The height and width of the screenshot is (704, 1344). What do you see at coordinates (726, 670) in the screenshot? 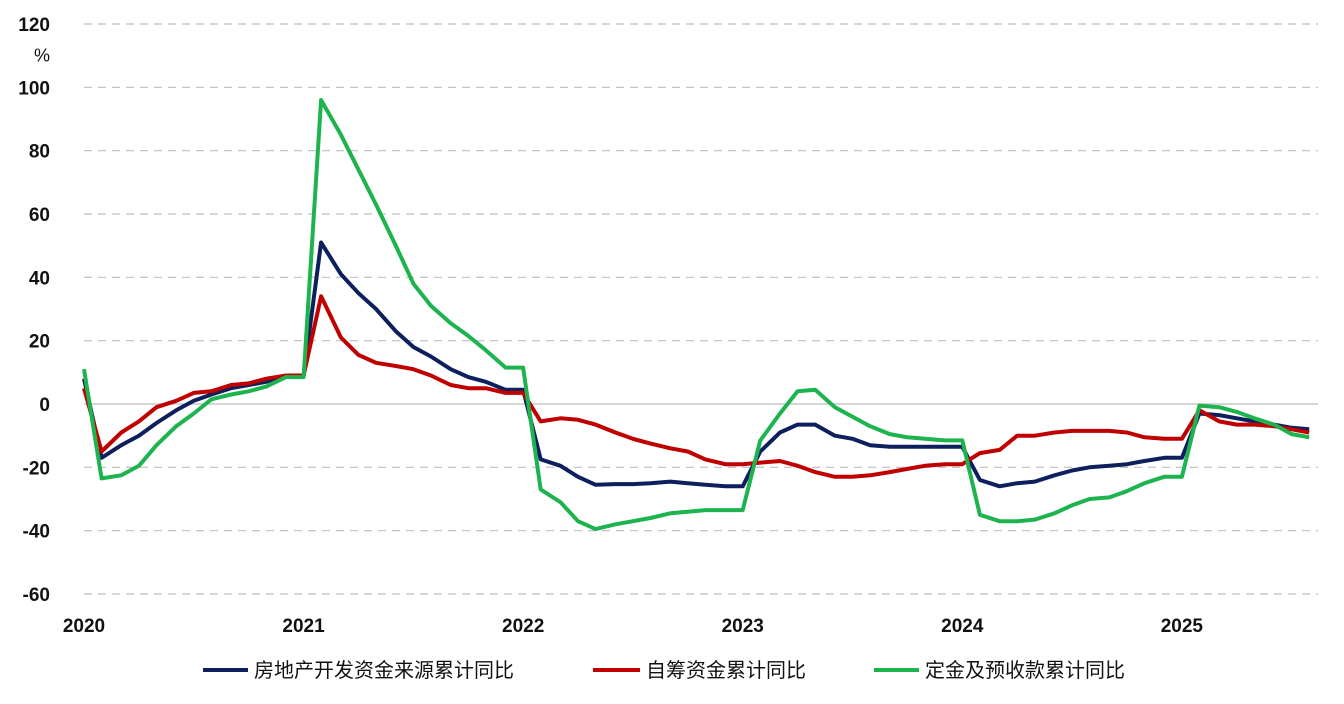
I see `legend-label: 自筹资金累计同比` at bounding box center [726, 670].